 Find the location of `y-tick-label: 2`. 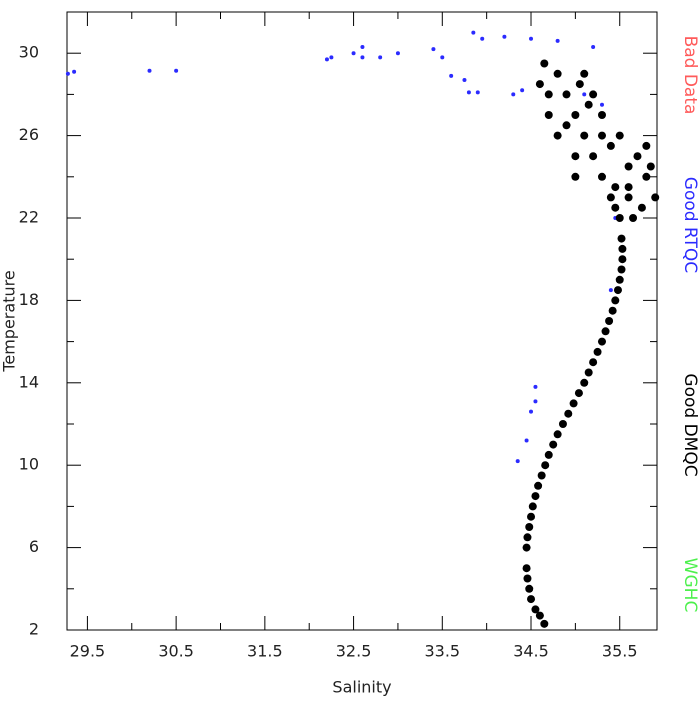

y-tick-label: 2 is located at coordinates (34, 629).